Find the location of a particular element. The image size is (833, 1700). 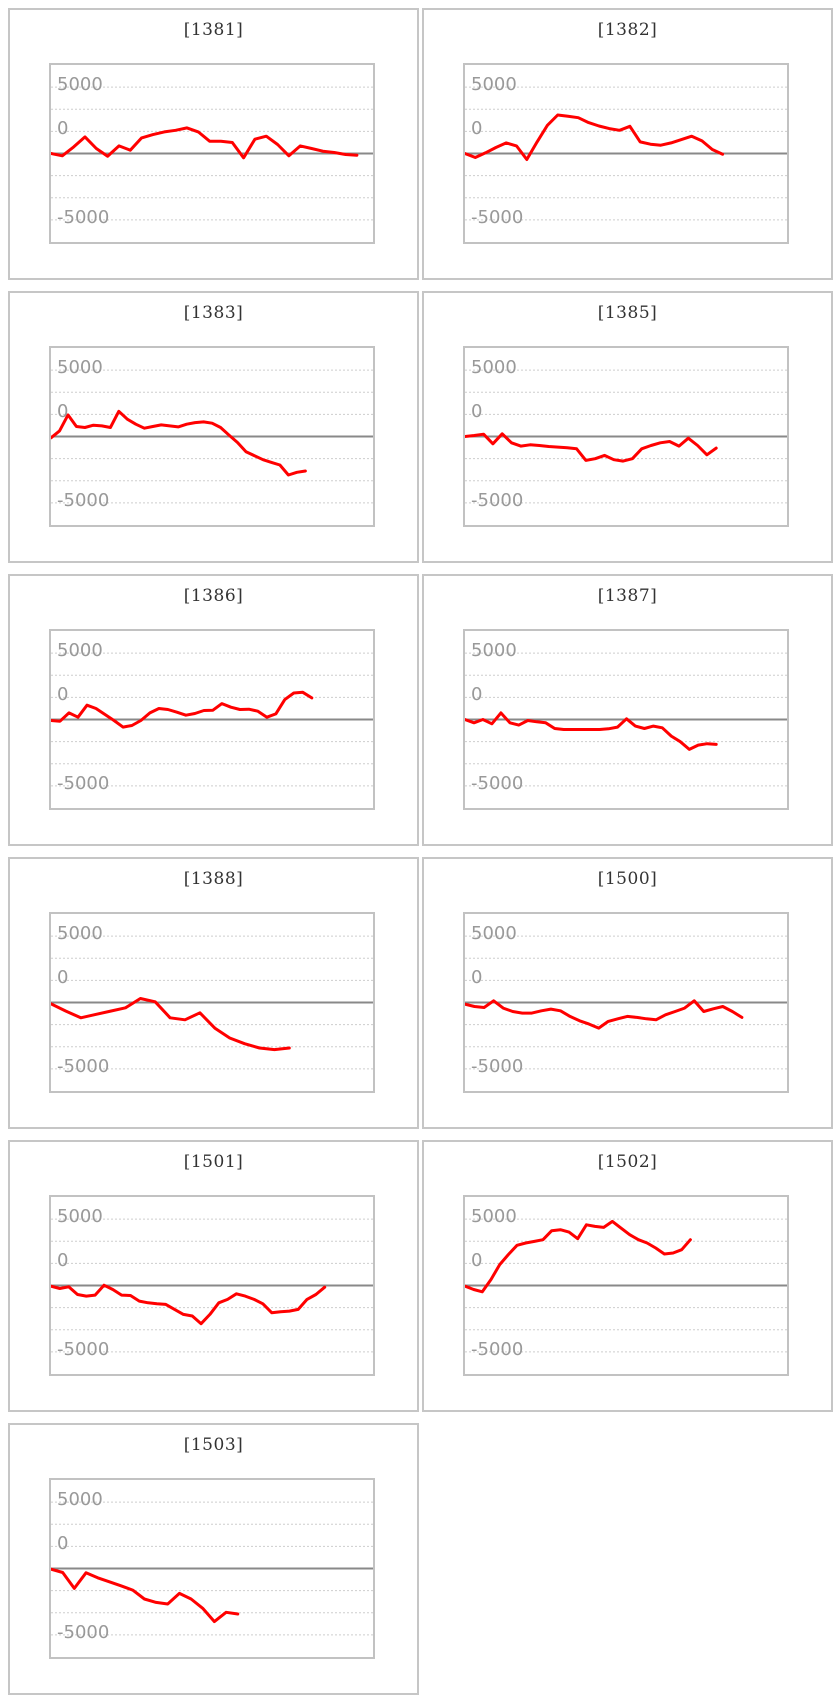

chart-title: [1387] is located at coordinates (627, 596).